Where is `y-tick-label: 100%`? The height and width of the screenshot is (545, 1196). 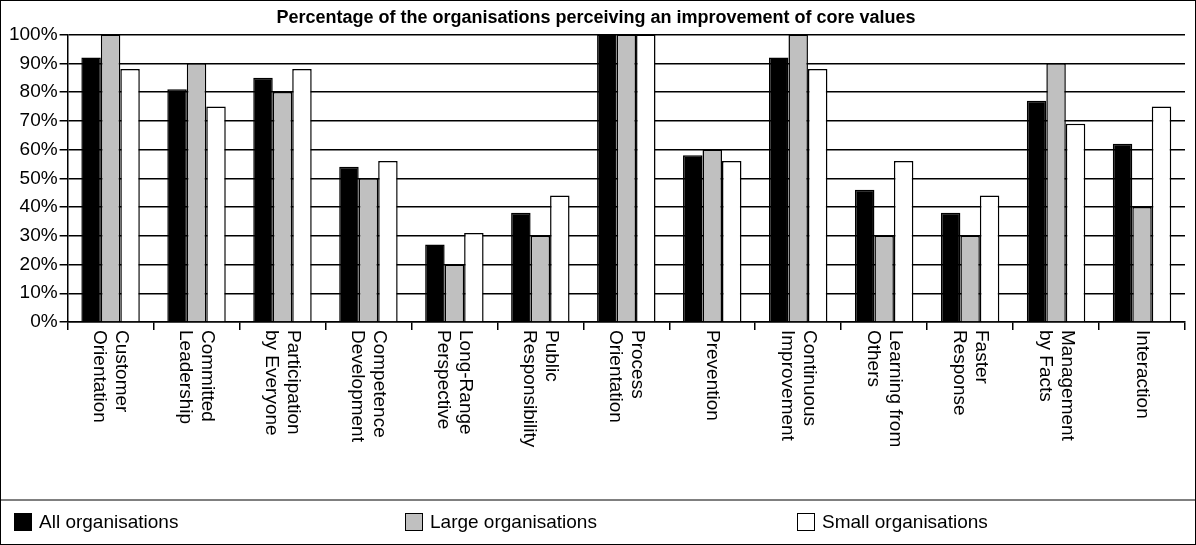 y-tick-label: 100% is located at coordinates (33, 33).